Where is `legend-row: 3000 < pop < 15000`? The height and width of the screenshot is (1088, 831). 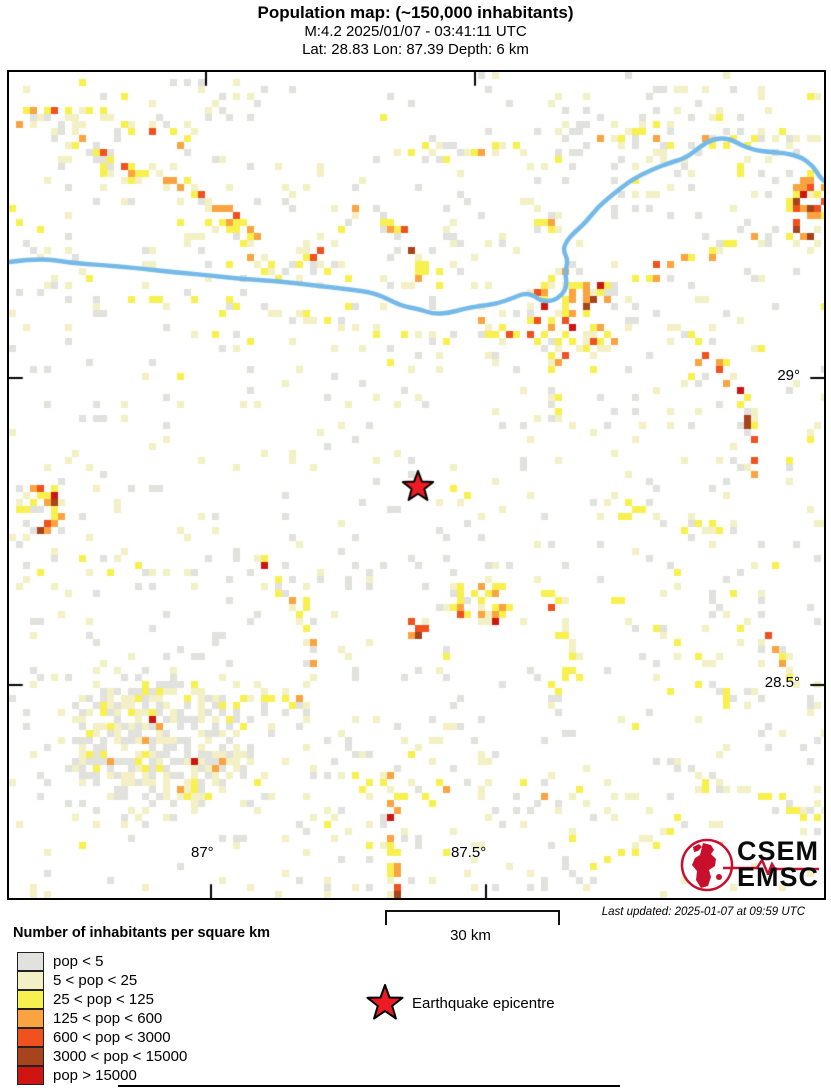 legend-row: 3000 < pop < 15000 is located at coordinates (102, 1056).